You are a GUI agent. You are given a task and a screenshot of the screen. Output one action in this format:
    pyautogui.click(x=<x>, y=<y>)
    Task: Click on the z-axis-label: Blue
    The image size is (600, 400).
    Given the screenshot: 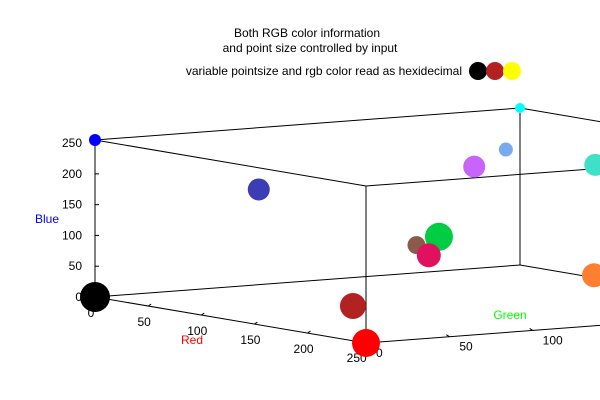 What is the action you would take?
    pyautogui.click(x=47, y=219)
    